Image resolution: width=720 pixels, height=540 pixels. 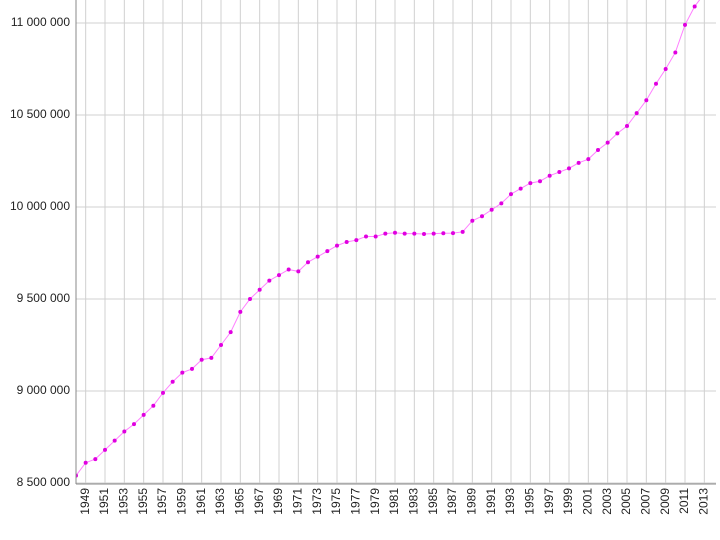 What do you see at coordinates (394, 501) in the screenshot?
I see `x-tick-label: 1981` at bounding box center [394, 501].